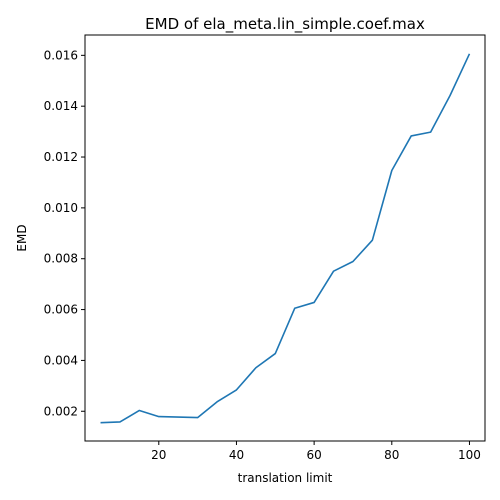 The image size is (500, 500). I want to click on y-tick-label: 0.010, so click(61, 208).